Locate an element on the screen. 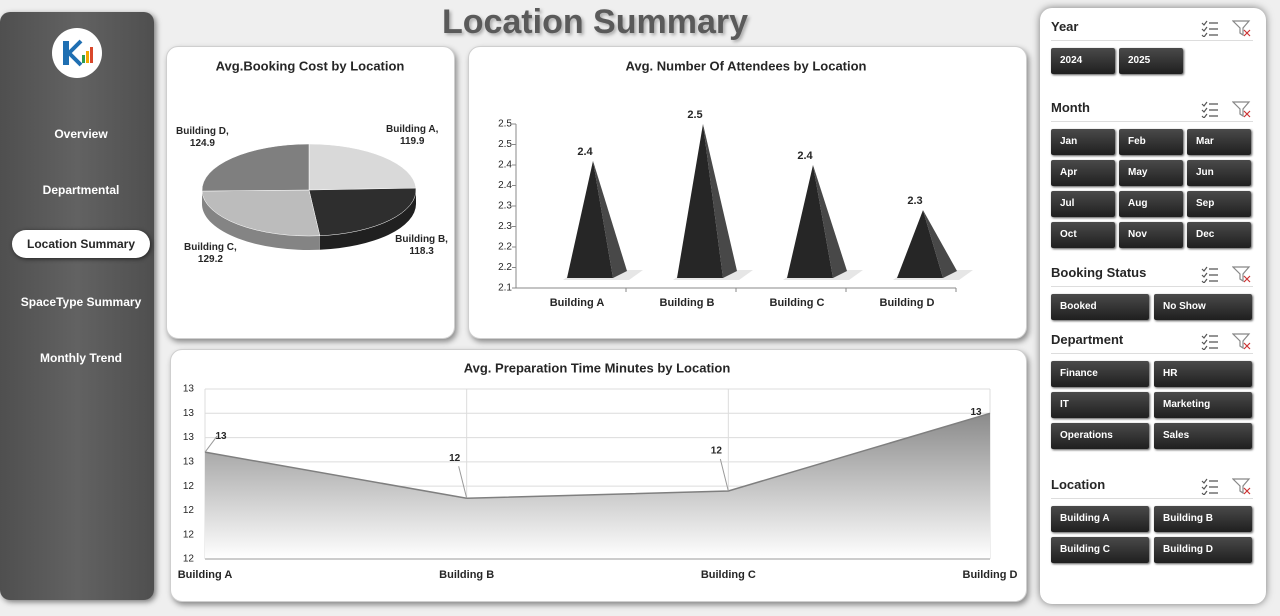 This screenshot has height=616, width=1280. slicer-button: Booked is located at coordinates (1100, 307).